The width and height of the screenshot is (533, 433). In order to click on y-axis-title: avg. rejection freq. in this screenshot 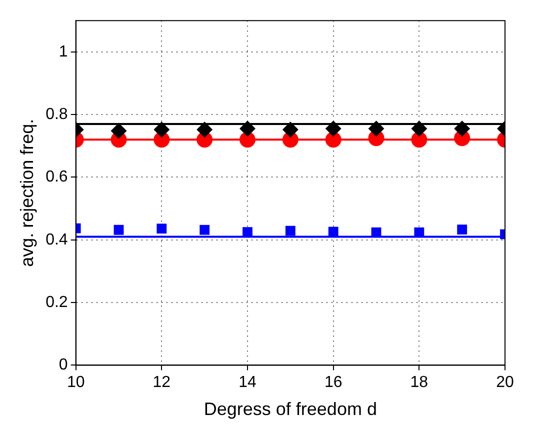, I will do `click(26, 192)`.